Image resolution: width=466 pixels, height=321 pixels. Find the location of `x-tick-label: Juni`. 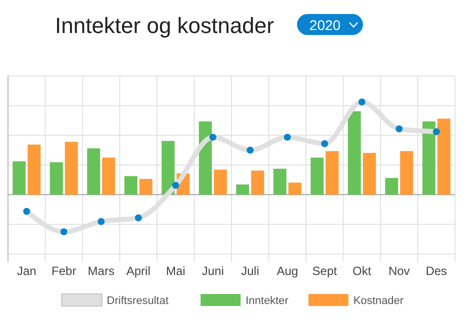

x-tick-label: Juni is located at coordinates (213, 271).